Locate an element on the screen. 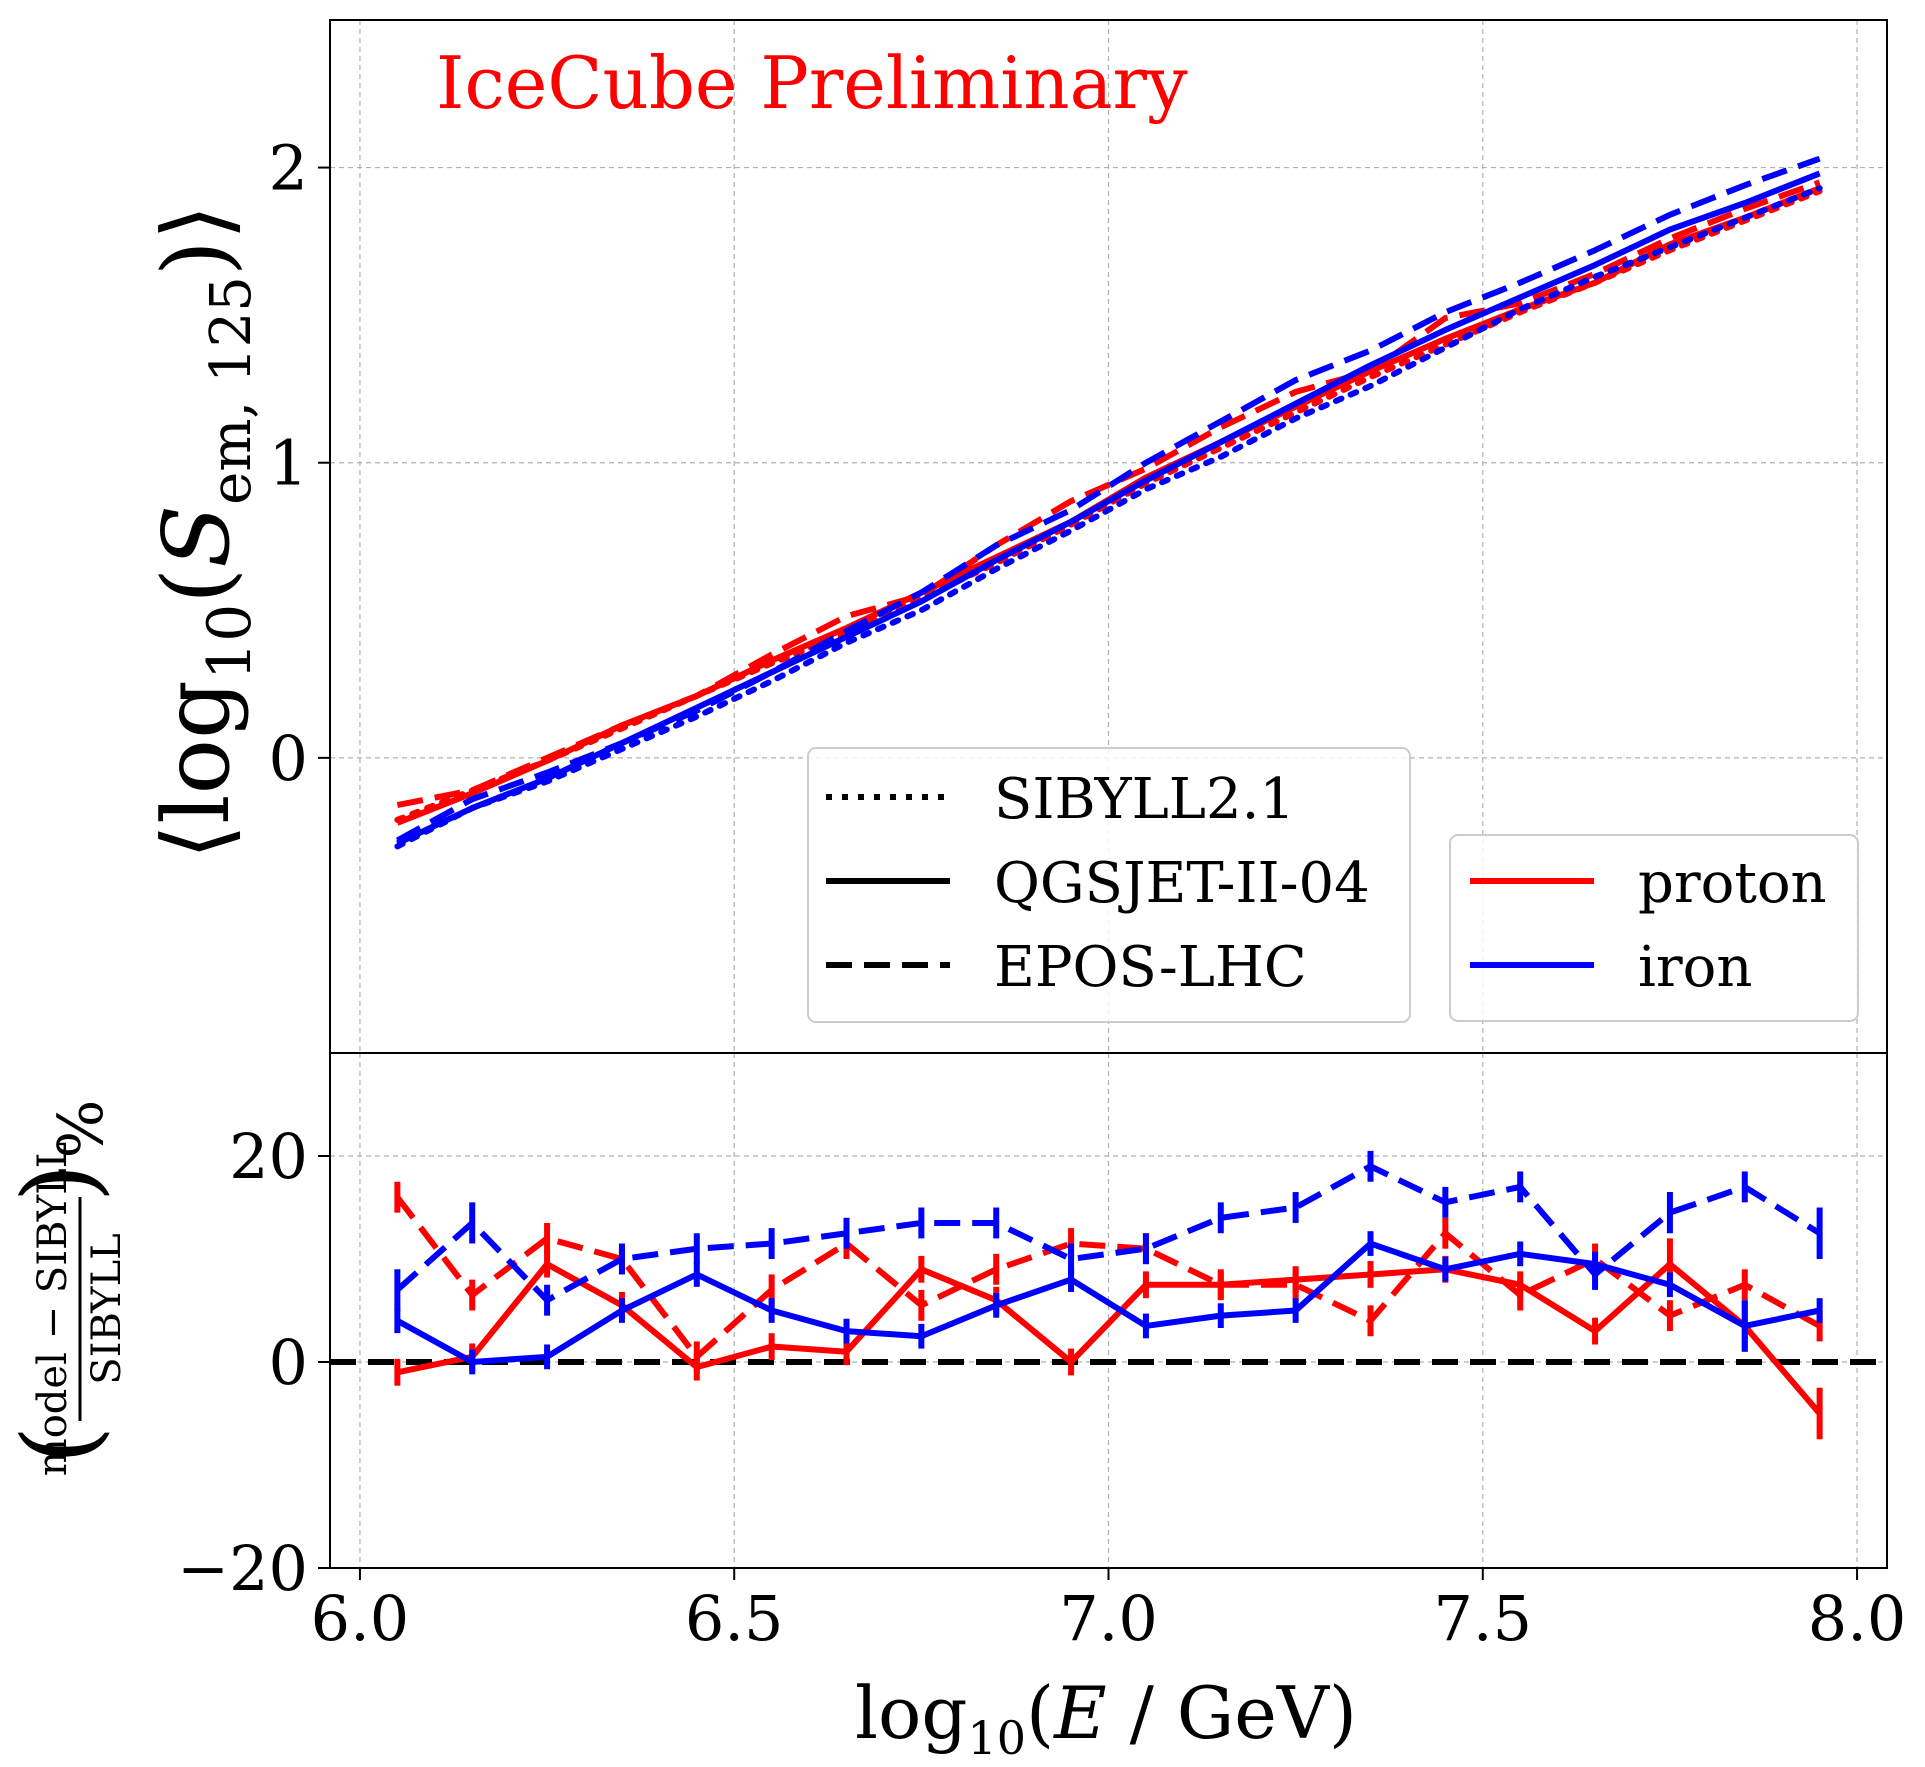  bottom-panel-series is located at coordinates (1108, 1295).